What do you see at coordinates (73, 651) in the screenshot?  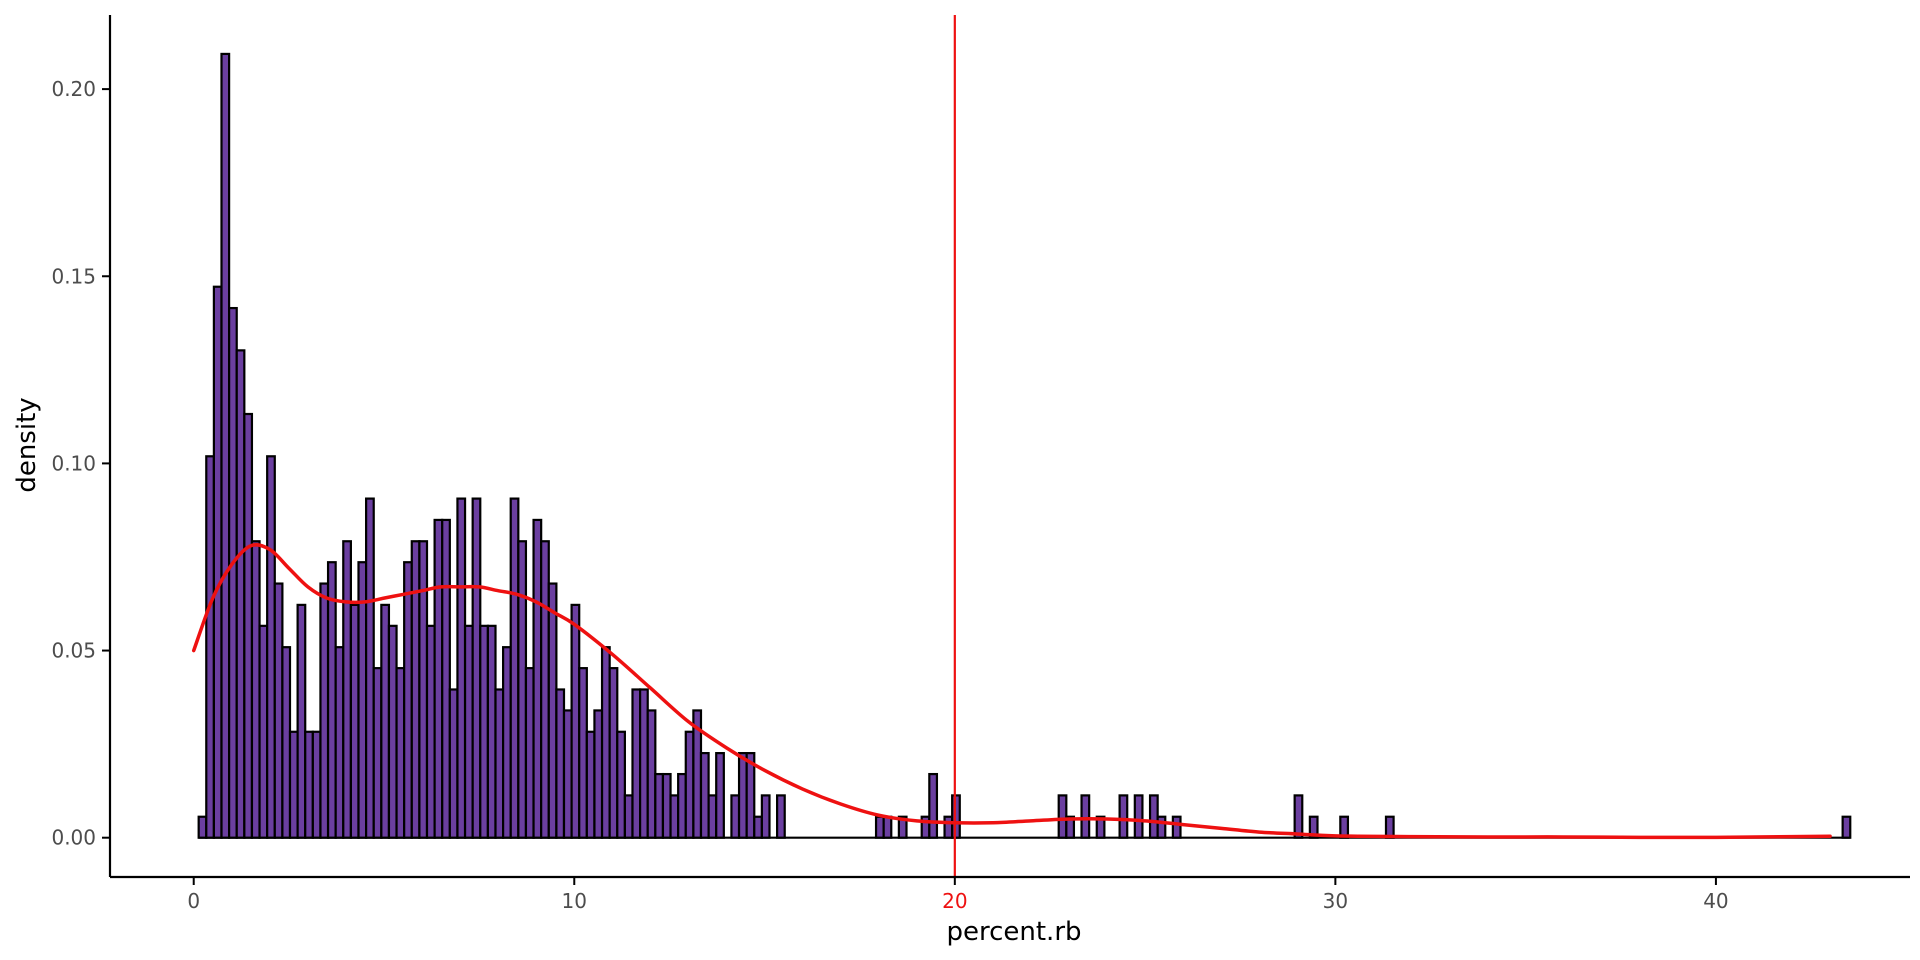 I see `y-tick-label: 0.05` at bounding box center [73, 651].